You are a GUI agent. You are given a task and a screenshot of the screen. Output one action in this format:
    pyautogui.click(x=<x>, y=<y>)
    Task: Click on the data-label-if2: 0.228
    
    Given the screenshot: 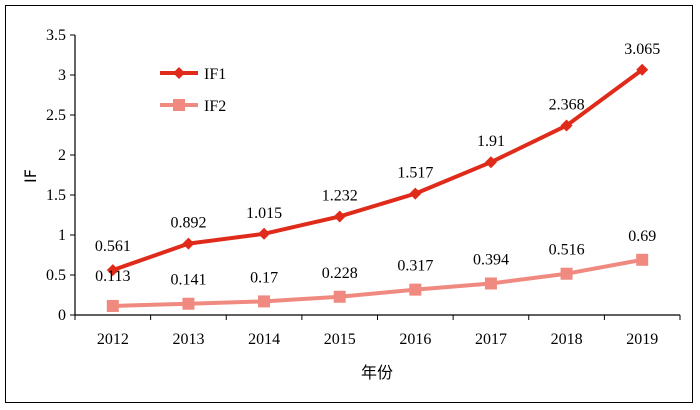 What is the action you would take?
    pyautogui.click(x=340, y=273)
    